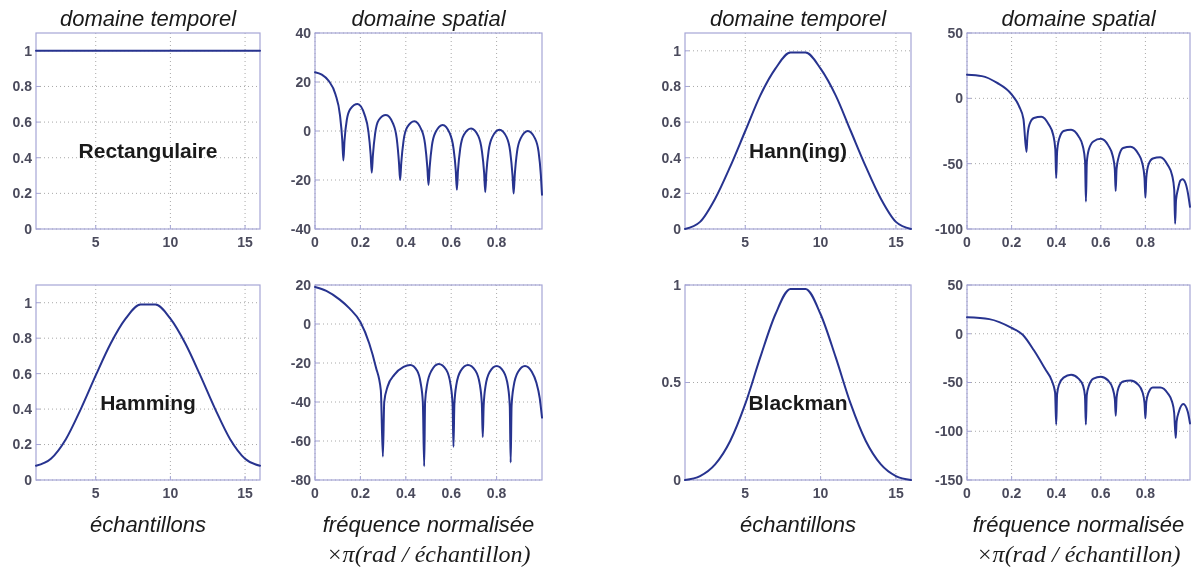 The image size is (1194, 570). I want to click on annotation: Hamming, so click(148, 402).